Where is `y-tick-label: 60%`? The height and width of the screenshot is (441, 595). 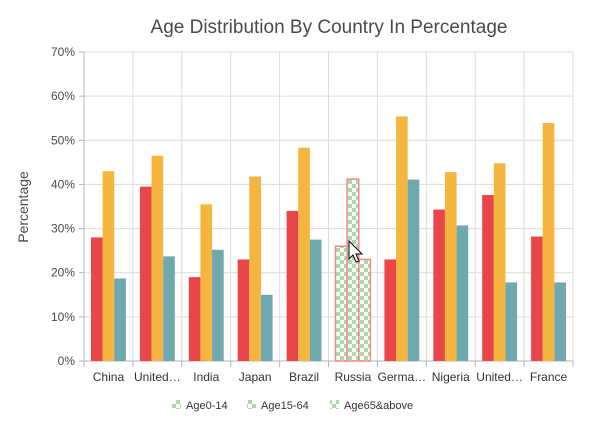
y-tick-label: 60% is located at coordinates (63, 96).